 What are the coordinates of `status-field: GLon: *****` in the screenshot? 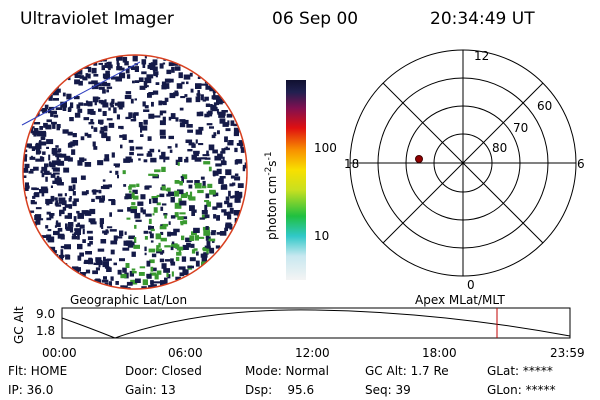 It's located at (521, 390).